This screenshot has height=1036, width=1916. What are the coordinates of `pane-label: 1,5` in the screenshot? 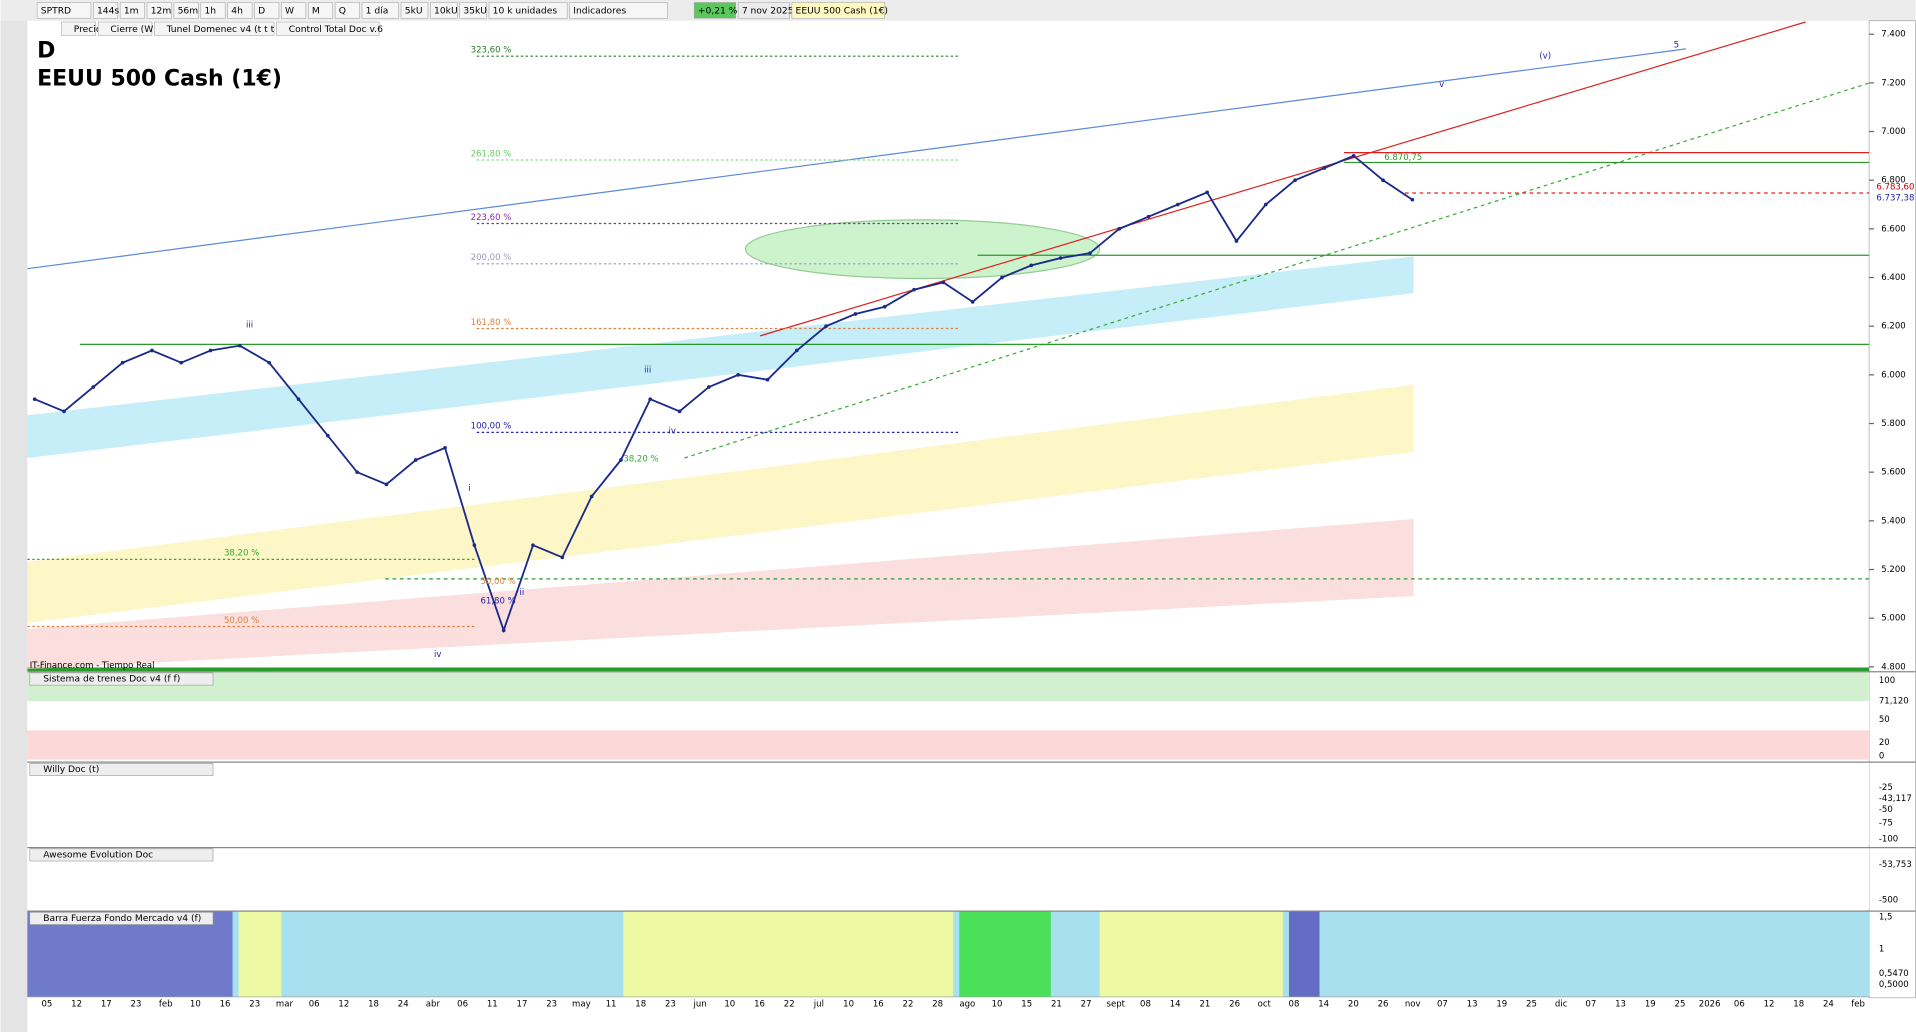 It's located at (1886, 918).